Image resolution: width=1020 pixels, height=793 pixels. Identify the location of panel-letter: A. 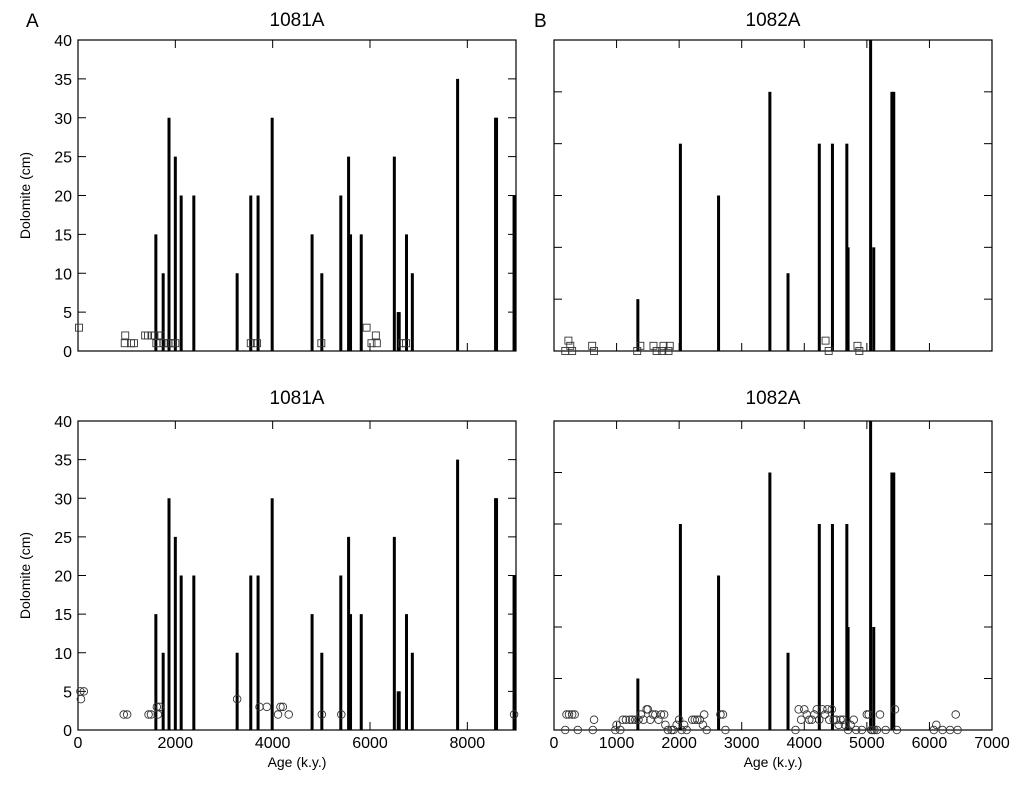
(32, 21).